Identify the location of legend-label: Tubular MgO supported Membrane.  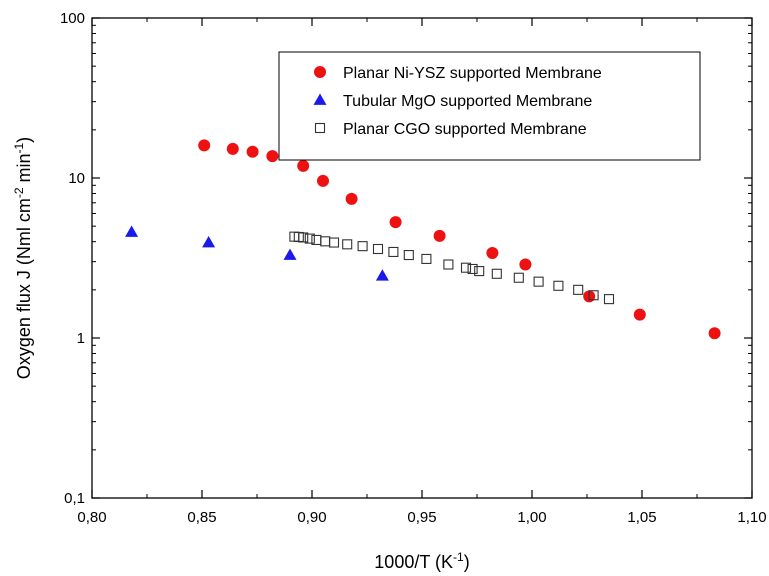
(467, 101).